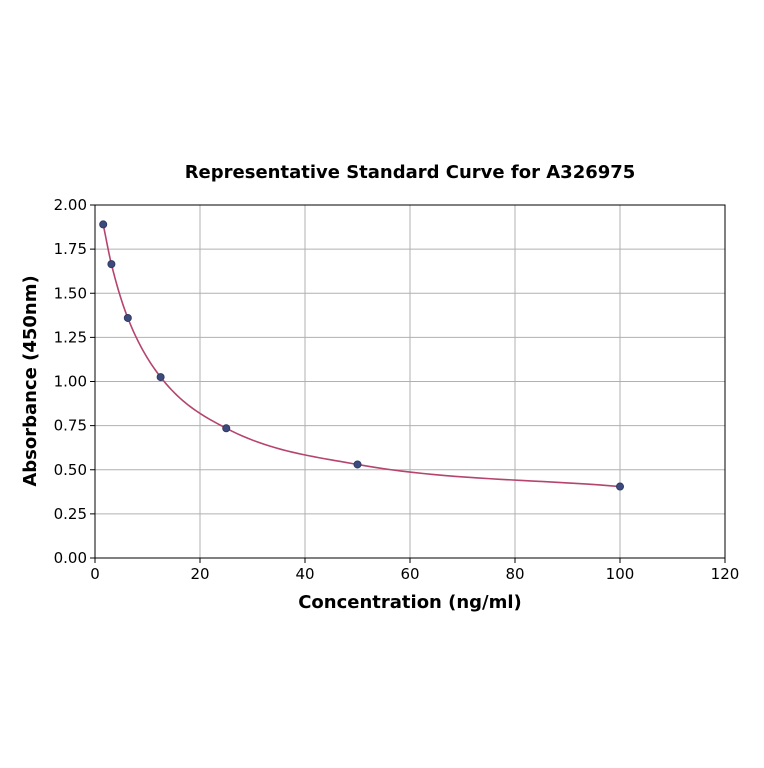  Describe the element at coordinates (620, 574) in the screenshot. I see `x-tick-label: 100` at that location.